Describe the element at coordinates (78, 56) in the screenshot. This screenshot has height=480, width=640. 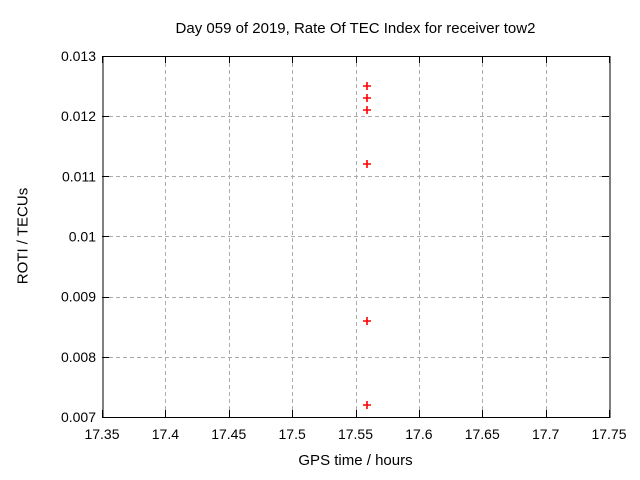
I see `y-tick-label: 0.013` at that location.